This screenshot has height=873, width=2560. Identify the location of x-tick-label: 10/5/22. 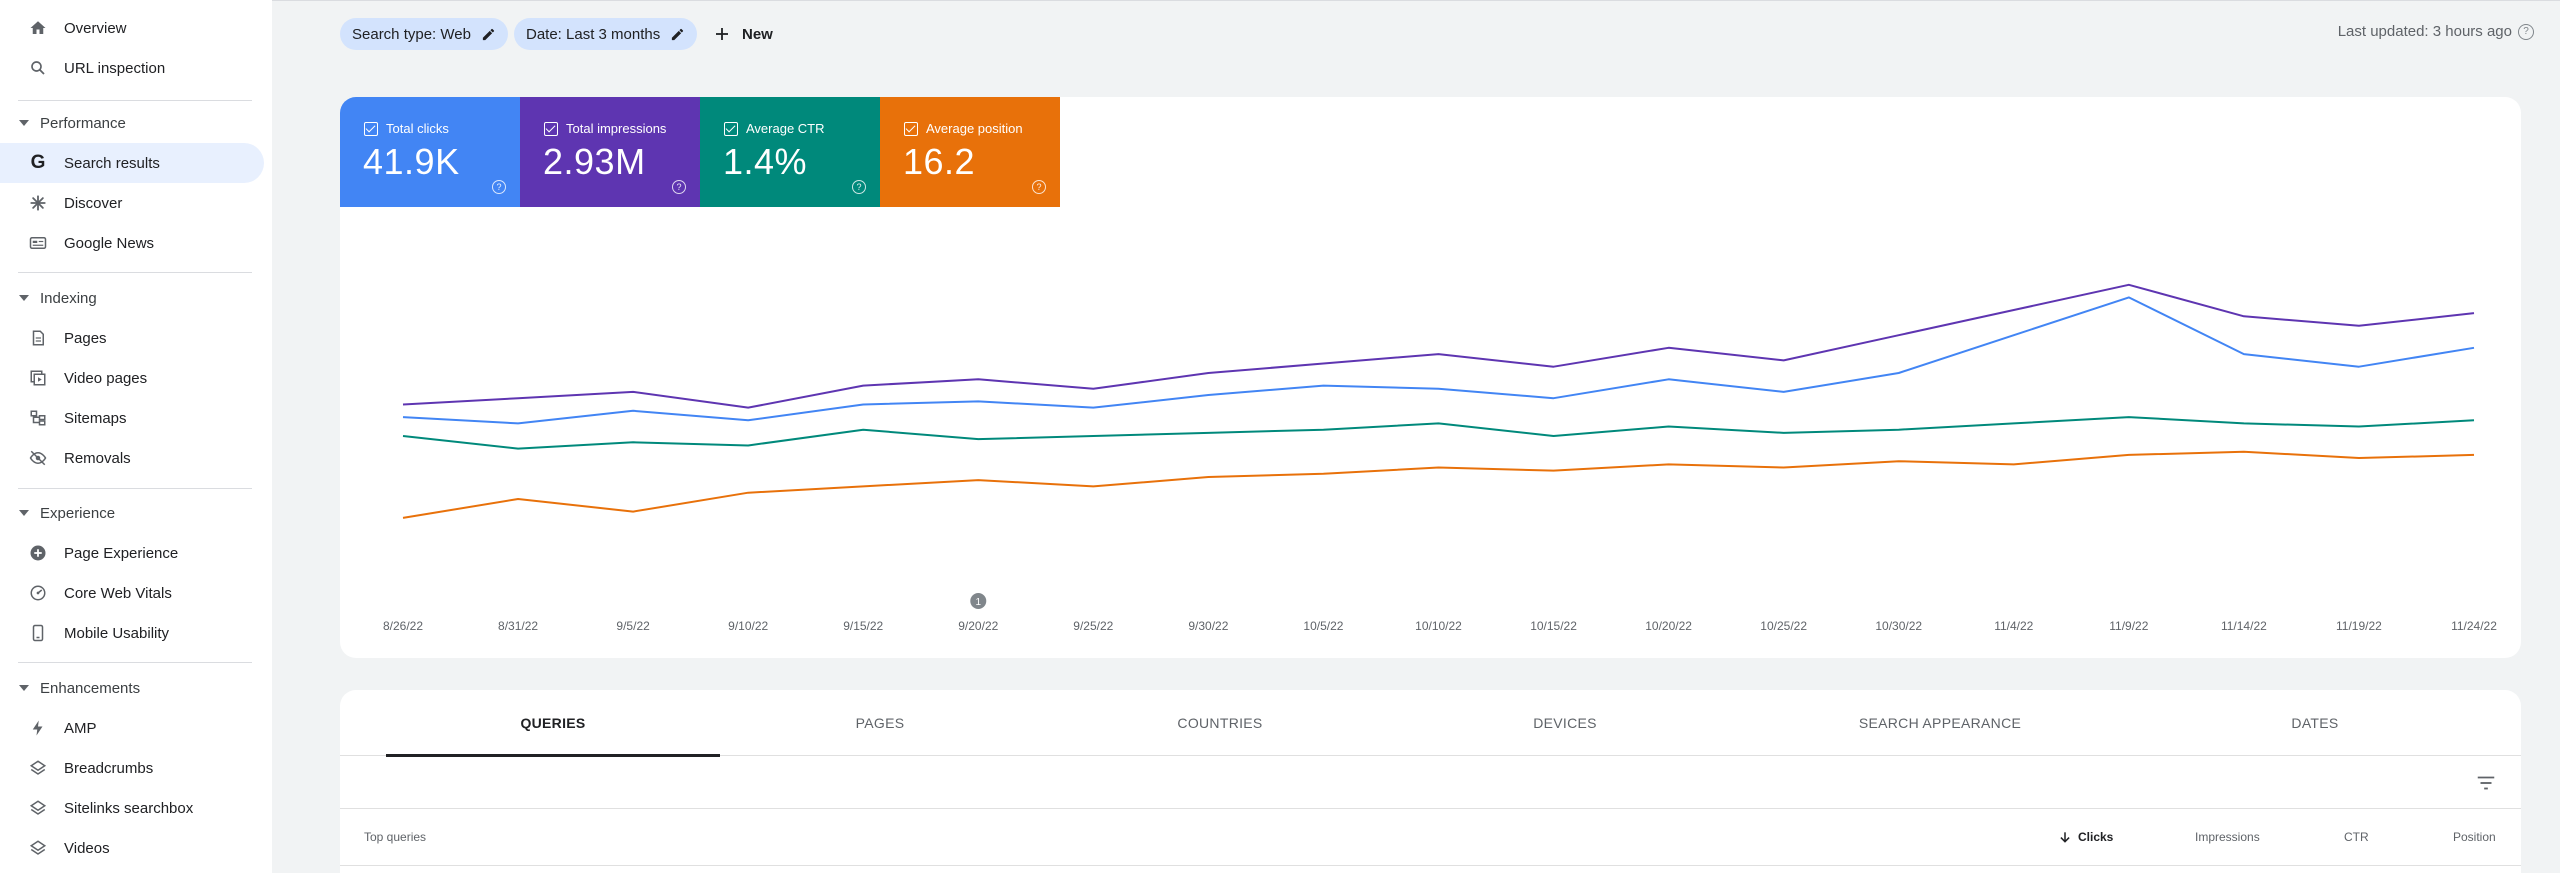
(1323, 626).